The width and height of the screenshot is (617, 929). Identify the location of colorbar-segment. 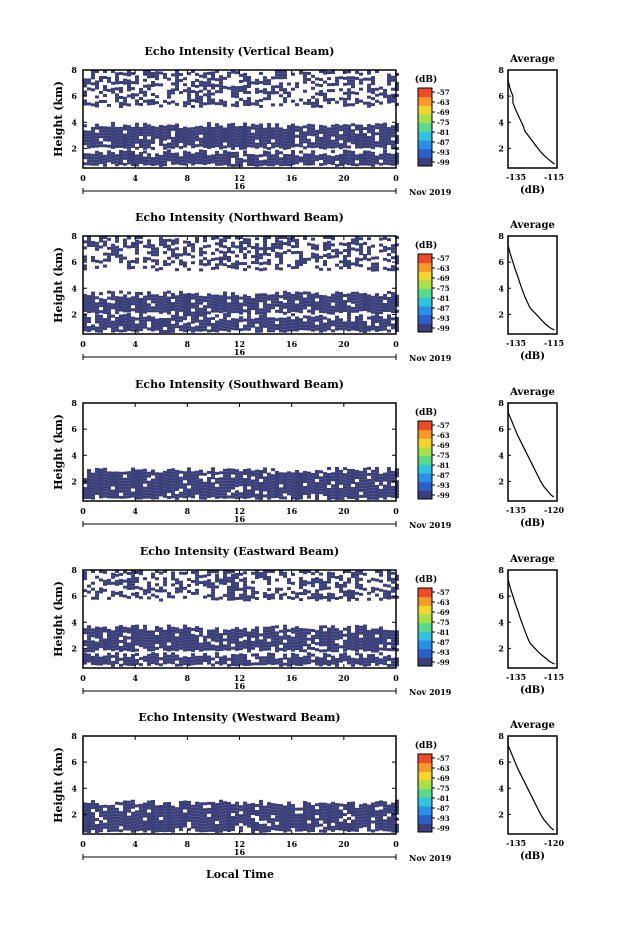
(425, 662).